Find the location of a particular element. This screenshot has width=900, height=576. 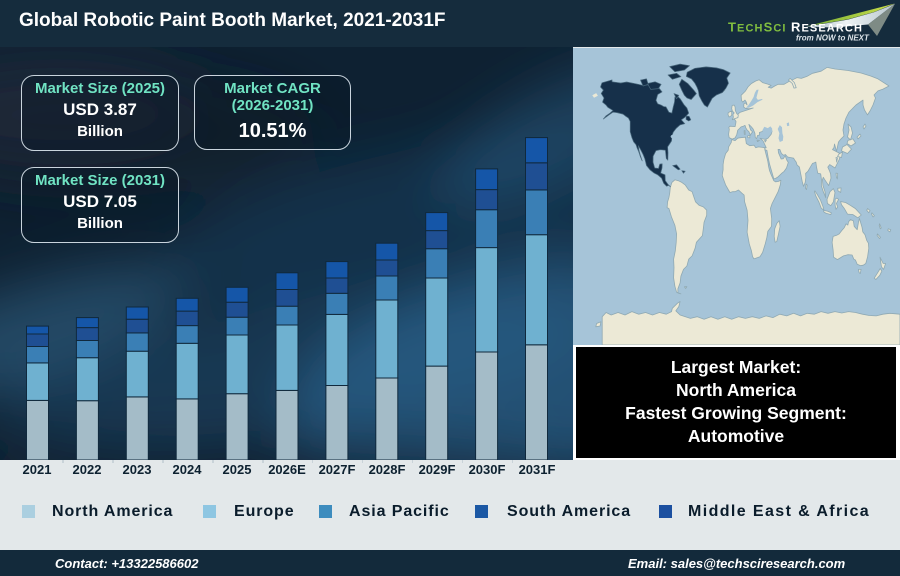

svg-text: RESEARCH is located at coordinates (827, 27).